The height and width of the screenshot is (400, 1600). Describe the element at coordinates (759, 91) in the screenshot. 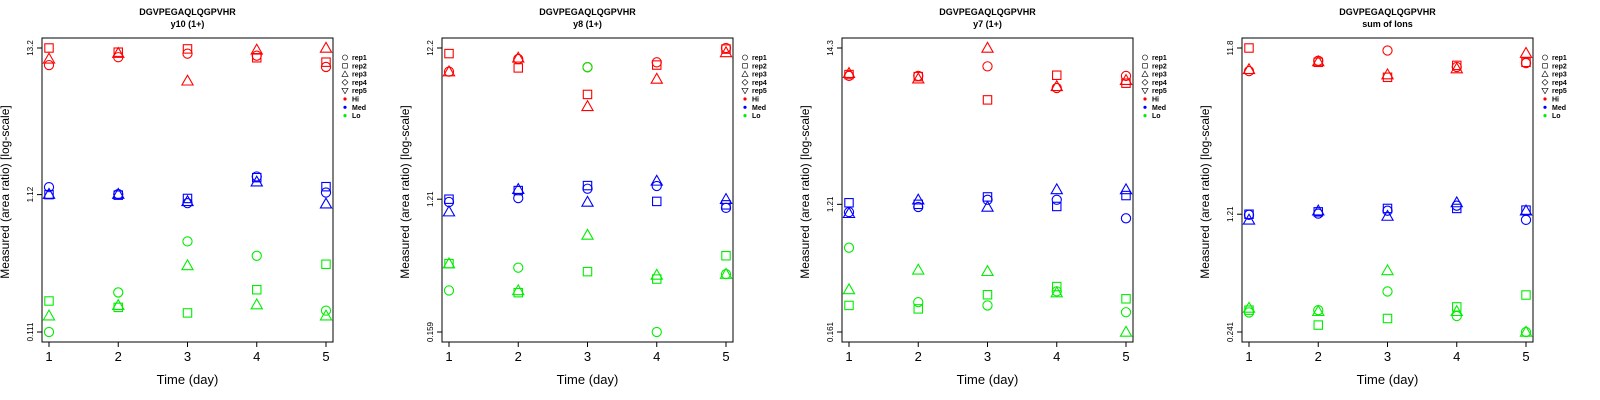

I see `legend-label: rep5` at that location.